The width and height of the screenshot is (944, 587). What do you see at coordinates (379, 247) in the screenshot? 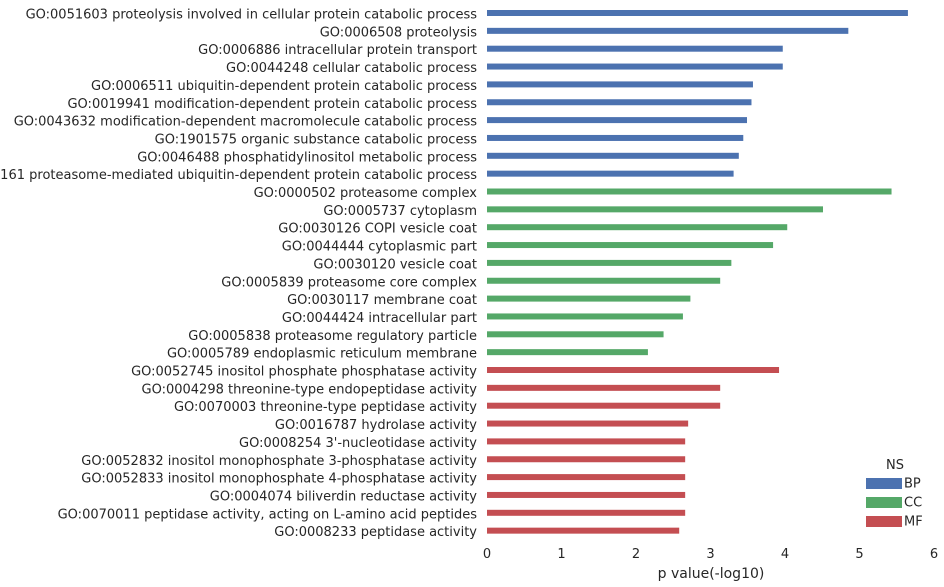
I see `category-label: GO:0044444 cytoplasmic part` at bounding box center [379, 247].